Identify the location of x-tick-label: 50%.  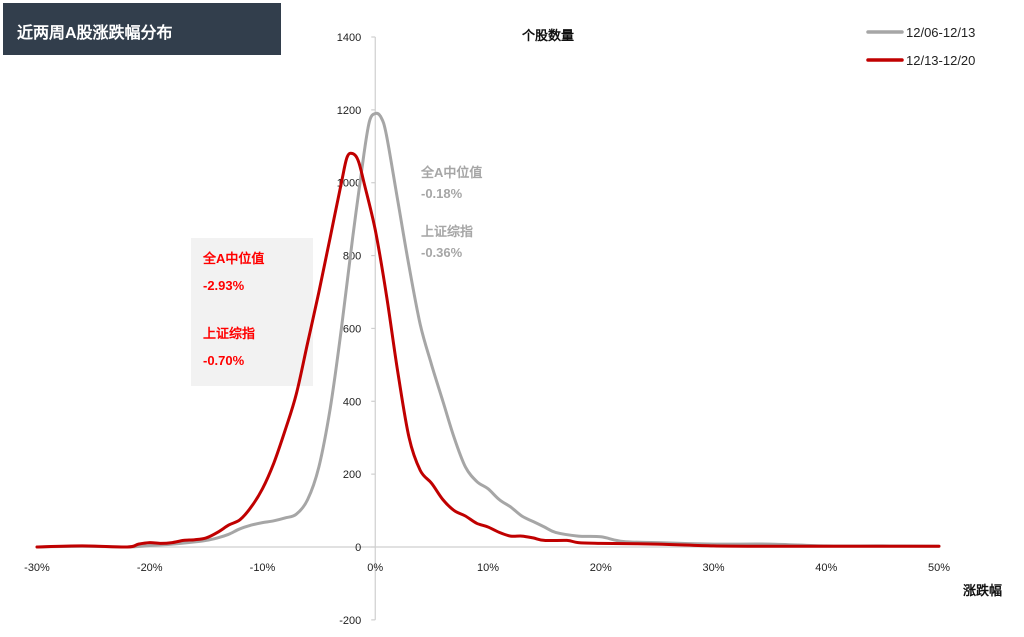
(939, 568).